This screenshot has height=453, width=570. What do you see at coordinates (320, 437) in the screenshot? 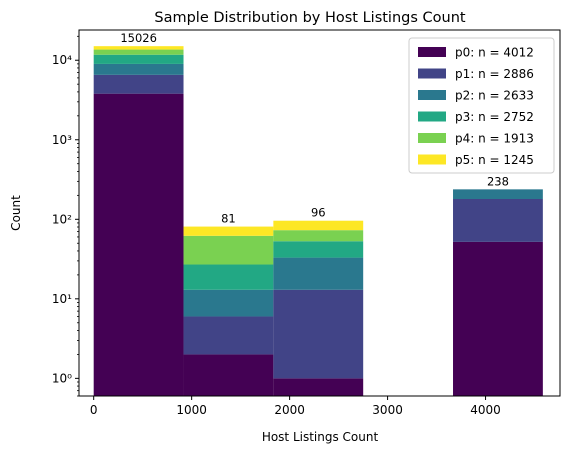
I see `x-axis-label: Host Listings Count` at bounding box center [320, 437].